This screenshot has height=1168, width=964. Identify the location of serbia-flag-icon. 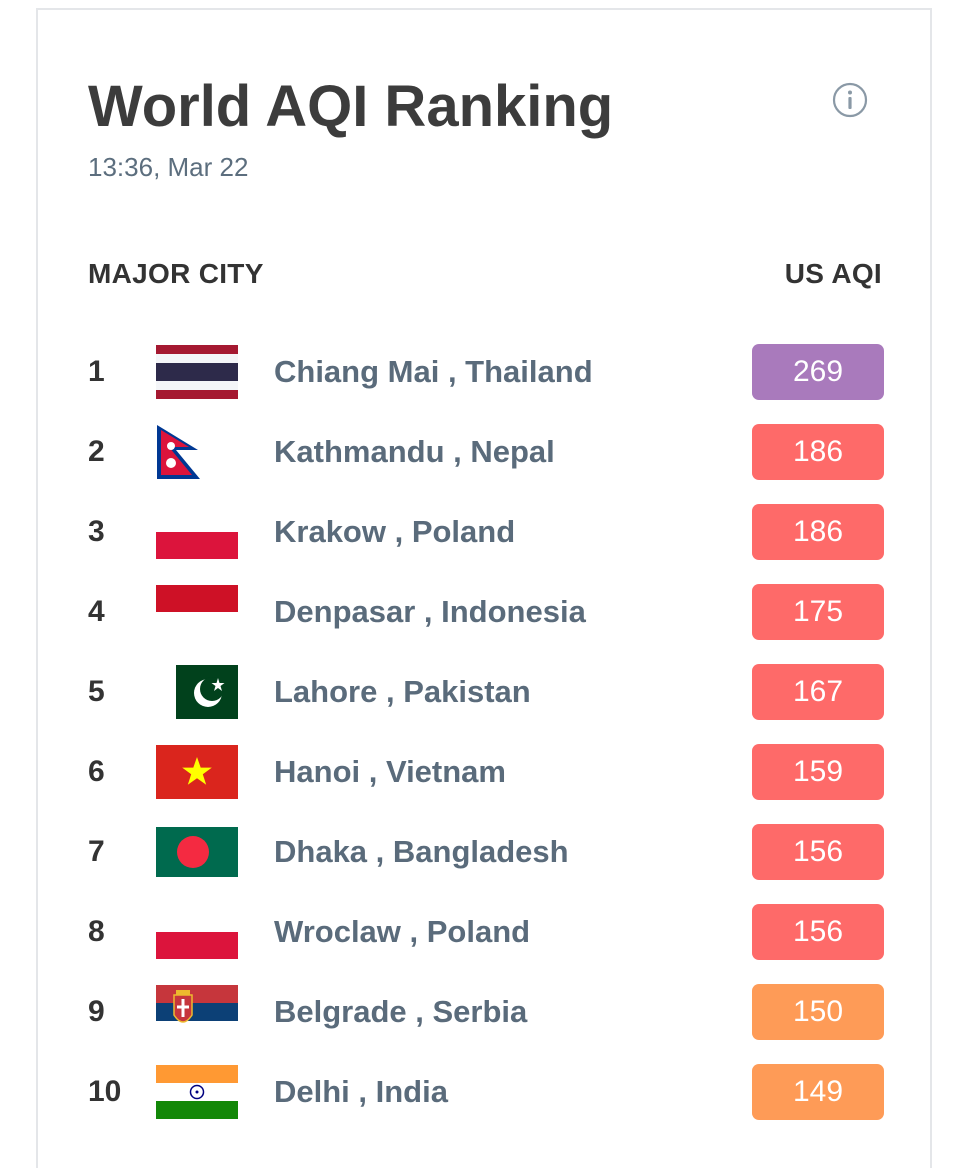
(197, 1012).